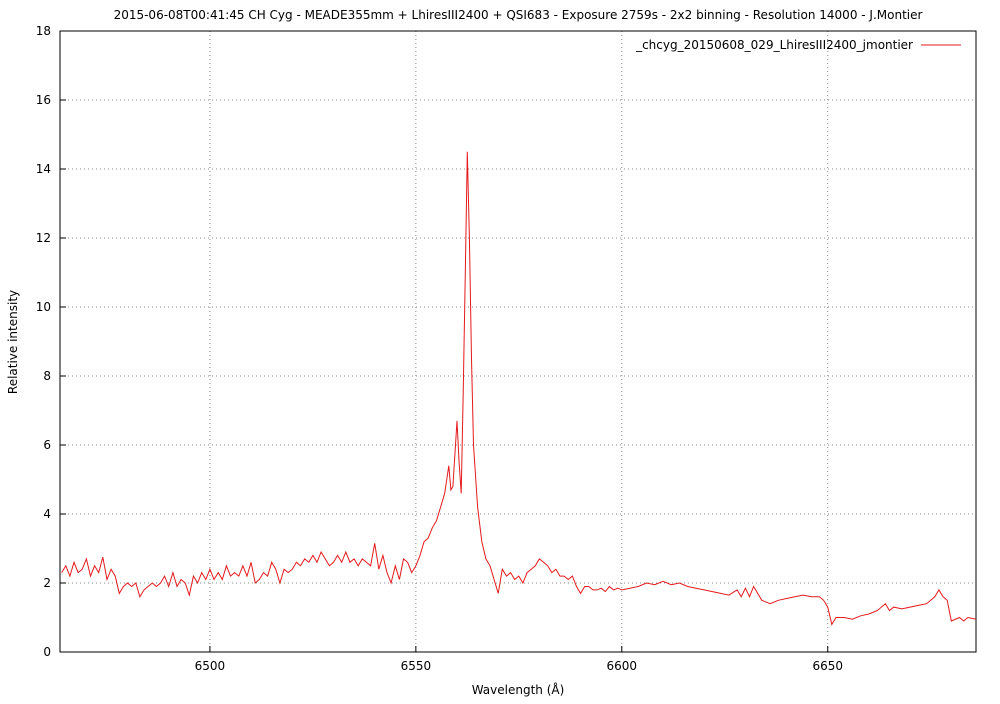 This screenshot has height=704, width=1000. Describe the element at coordinates (518, 689) in the screenshot. I see `x-axis-label: Wavelength (Å)` at that location.